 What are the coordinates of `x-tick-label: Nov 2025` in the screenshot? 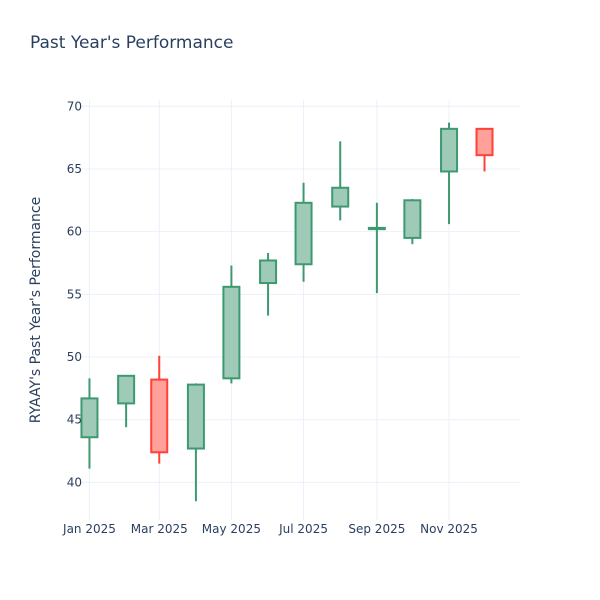 It's located at (449, 529).